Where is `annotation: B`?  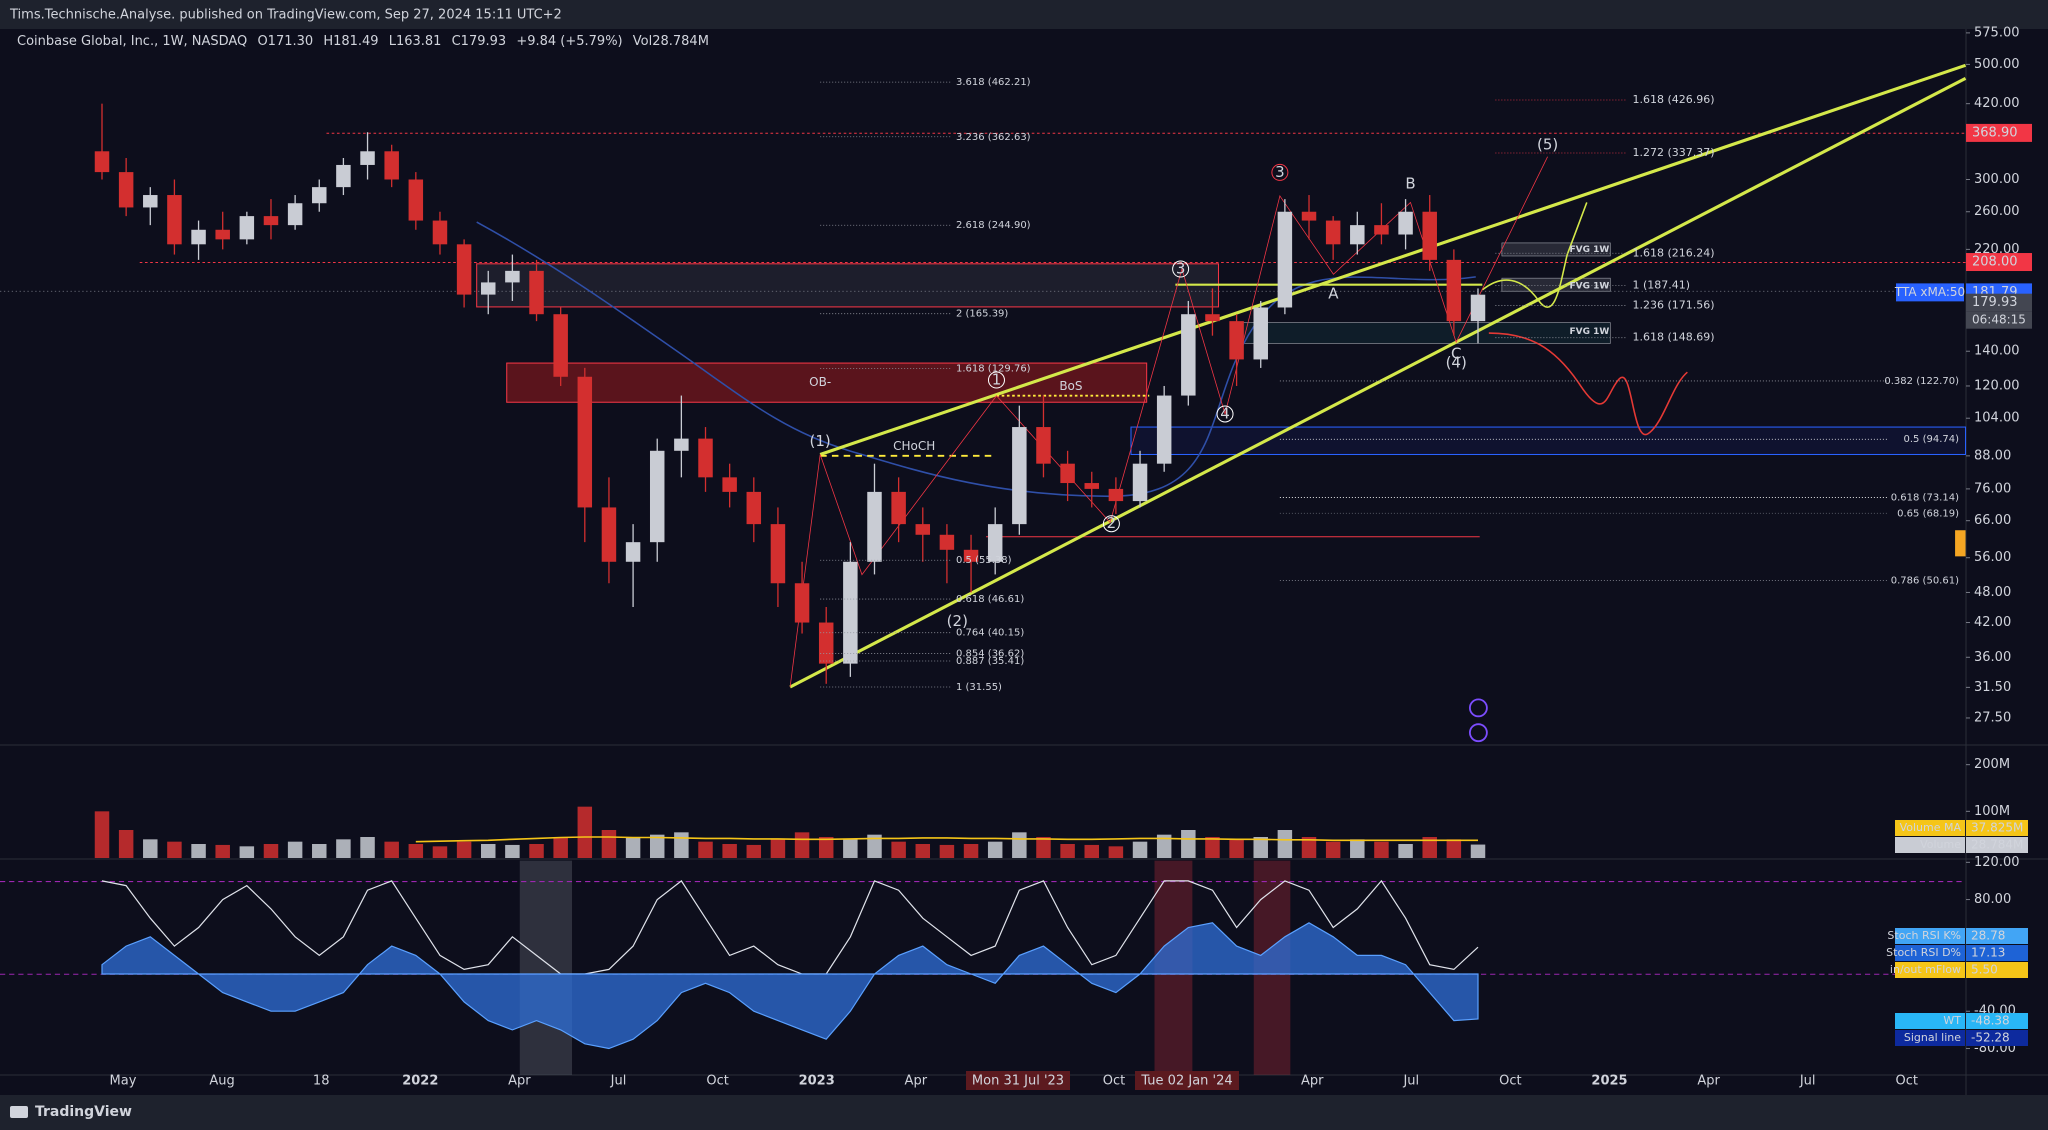
annotation: B is located at coordinates (1410, 184).